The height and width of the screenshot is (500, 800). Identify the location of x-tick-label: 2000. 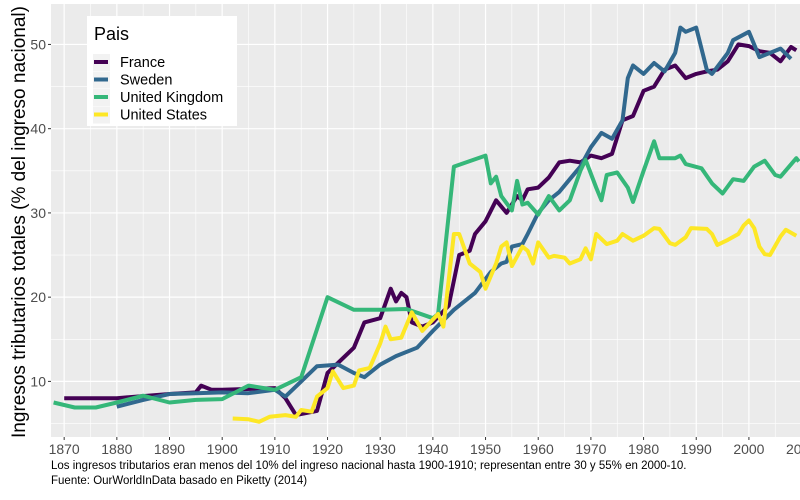
(748, 449).